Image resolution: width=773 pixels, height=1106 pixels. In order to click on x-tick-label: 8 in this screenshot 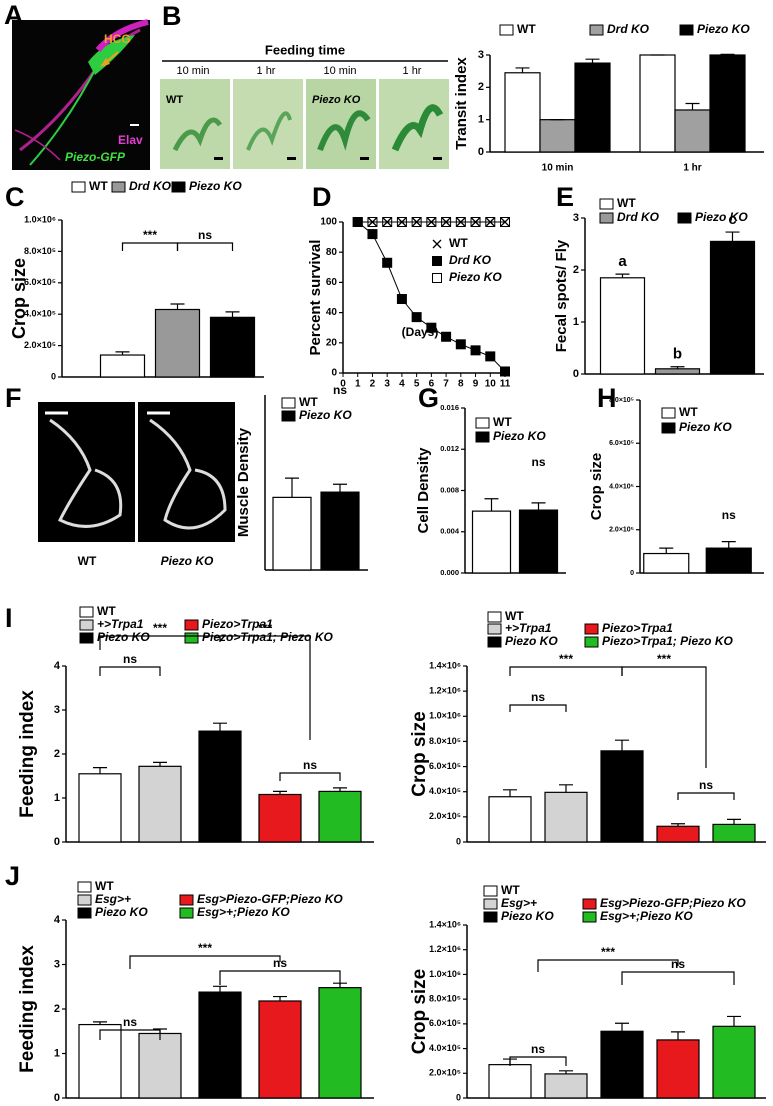, I will do `click(461, 384)`.